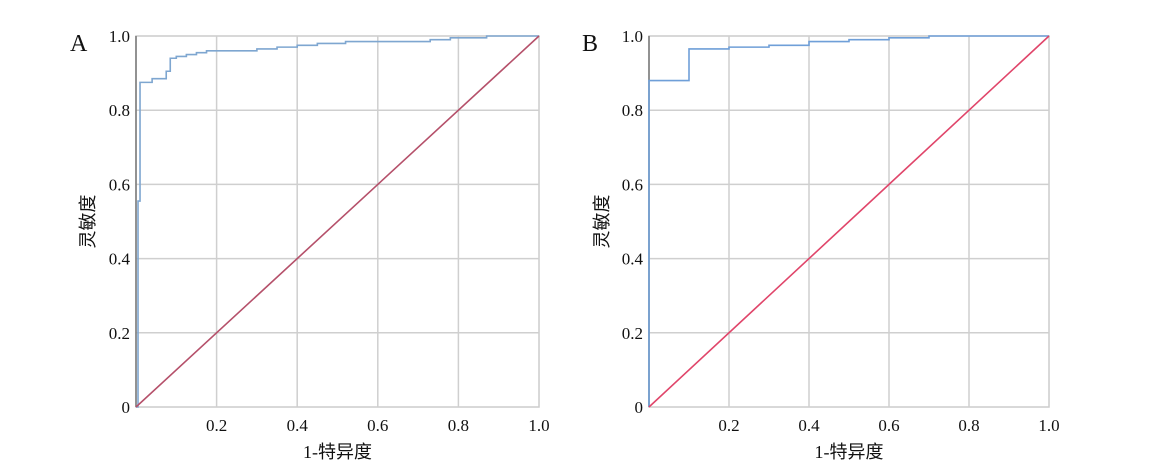  Describe the element at coordinates (590, 44) in the screenshot. I see `panel-label: B` at that location.